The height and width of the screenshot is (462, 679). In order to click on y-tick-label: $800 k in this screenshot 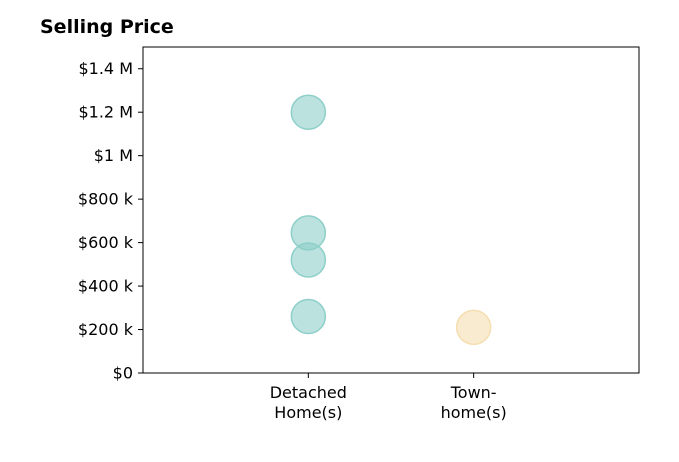, I will do `click(106, 199)`.